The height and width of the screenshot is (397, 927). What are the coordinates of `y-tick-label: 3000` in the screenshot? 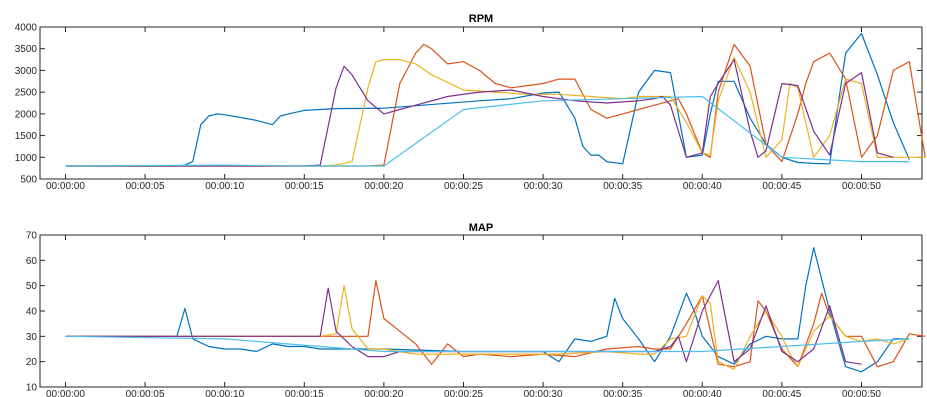 It's located at (26, 71).